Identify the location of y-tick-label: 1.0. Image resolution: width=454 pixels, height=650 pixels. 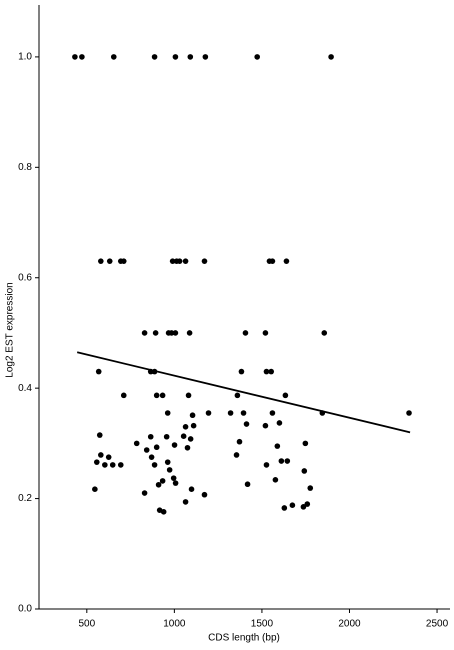
(25, 57).